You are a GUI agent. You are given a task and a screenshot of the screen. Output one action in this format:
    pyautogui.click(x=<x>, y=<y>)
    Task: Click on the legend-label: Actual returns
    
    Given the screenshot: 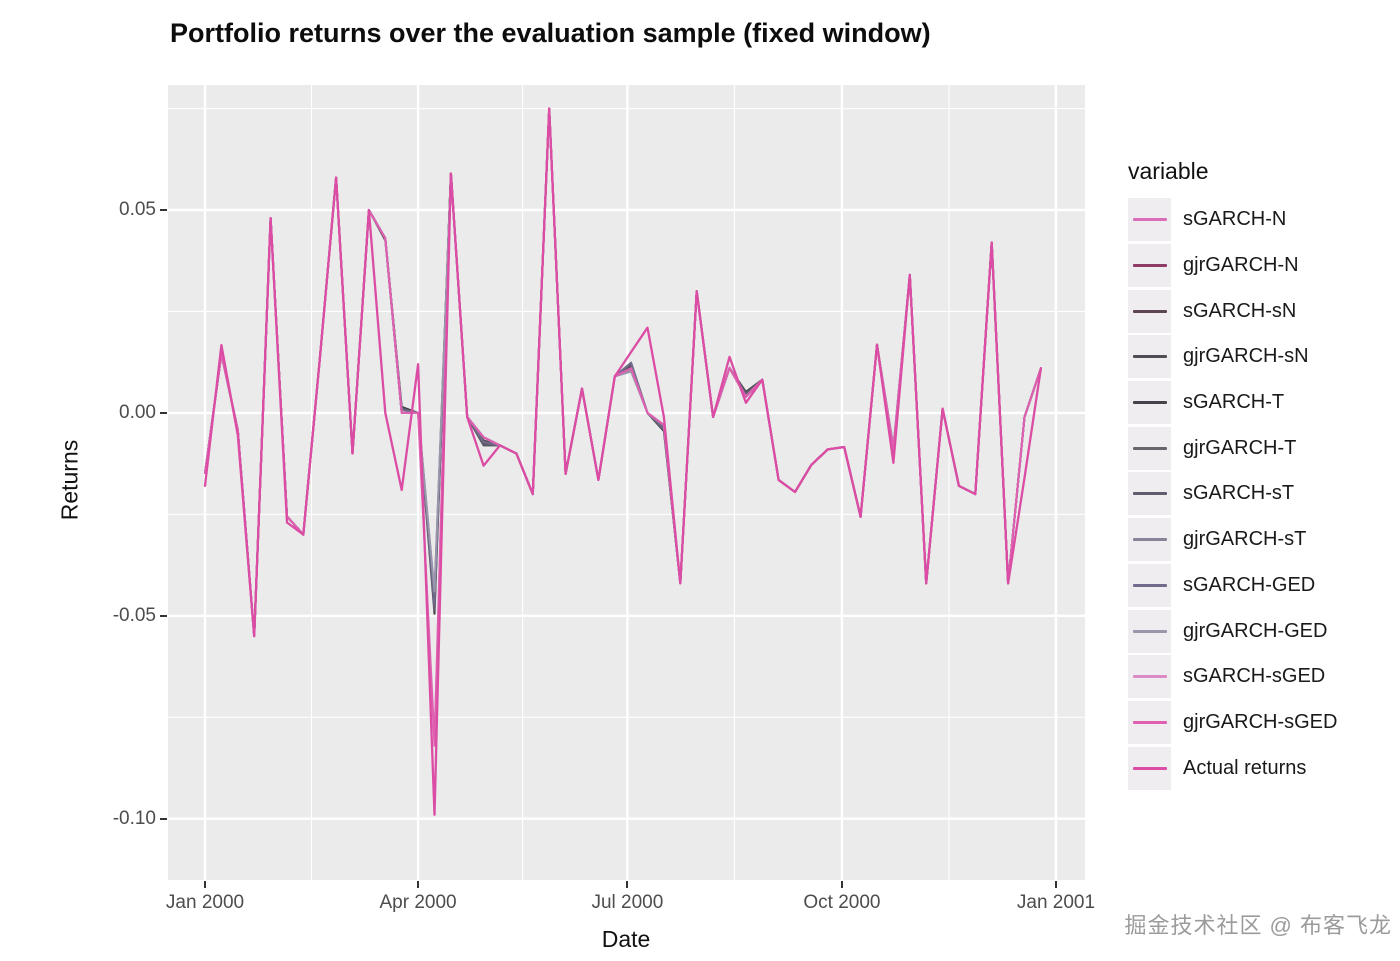 What is the action you would take?
    pyautogui.click(x=1245, y=767)
    